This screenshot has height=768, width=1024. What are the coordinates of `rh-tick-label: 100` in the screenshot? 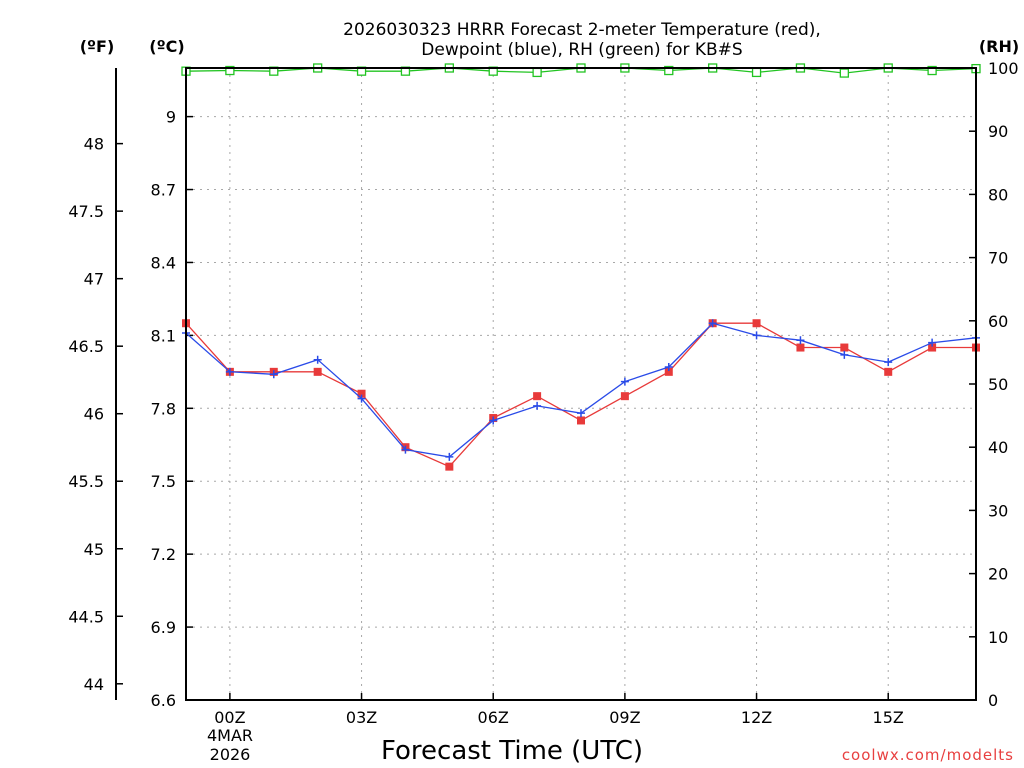 It's located at (1003, 68).